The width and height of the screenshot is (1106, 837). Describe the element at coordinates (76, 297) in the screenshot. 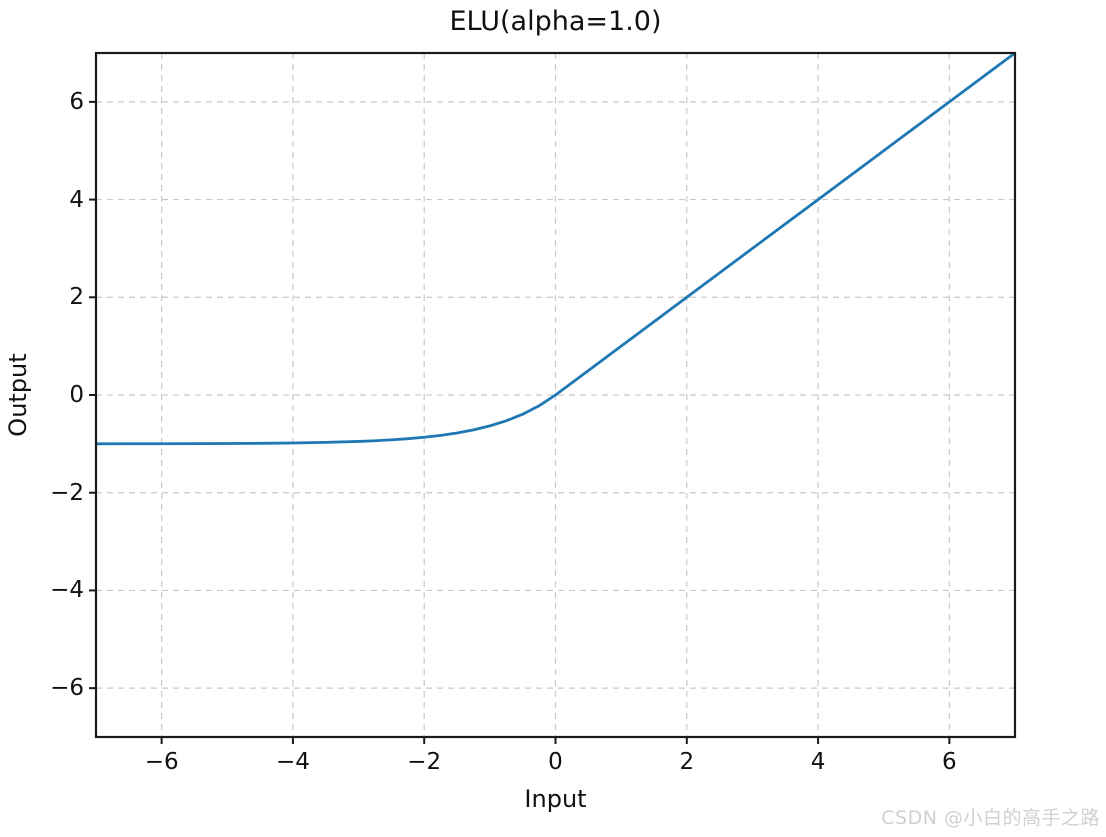

I see `y-tick-label: 2` at that location.